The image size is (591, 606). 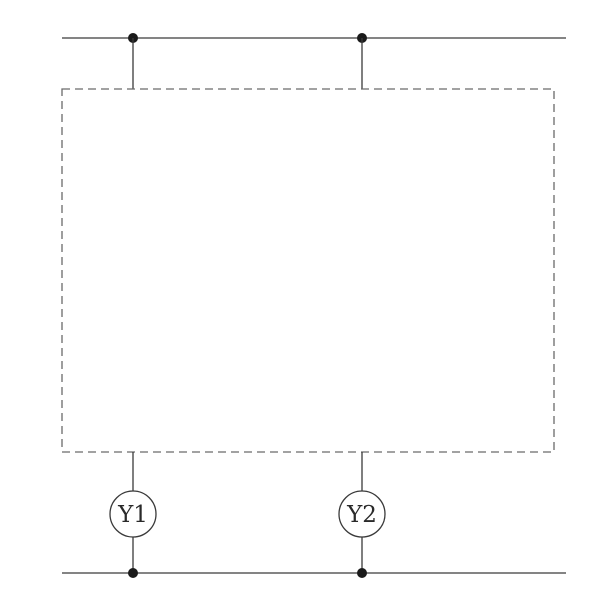 What do you see at coordinates (133, 573) in the screenshot?
I see `bottom-junction-left` at bounding box center [133, 573].